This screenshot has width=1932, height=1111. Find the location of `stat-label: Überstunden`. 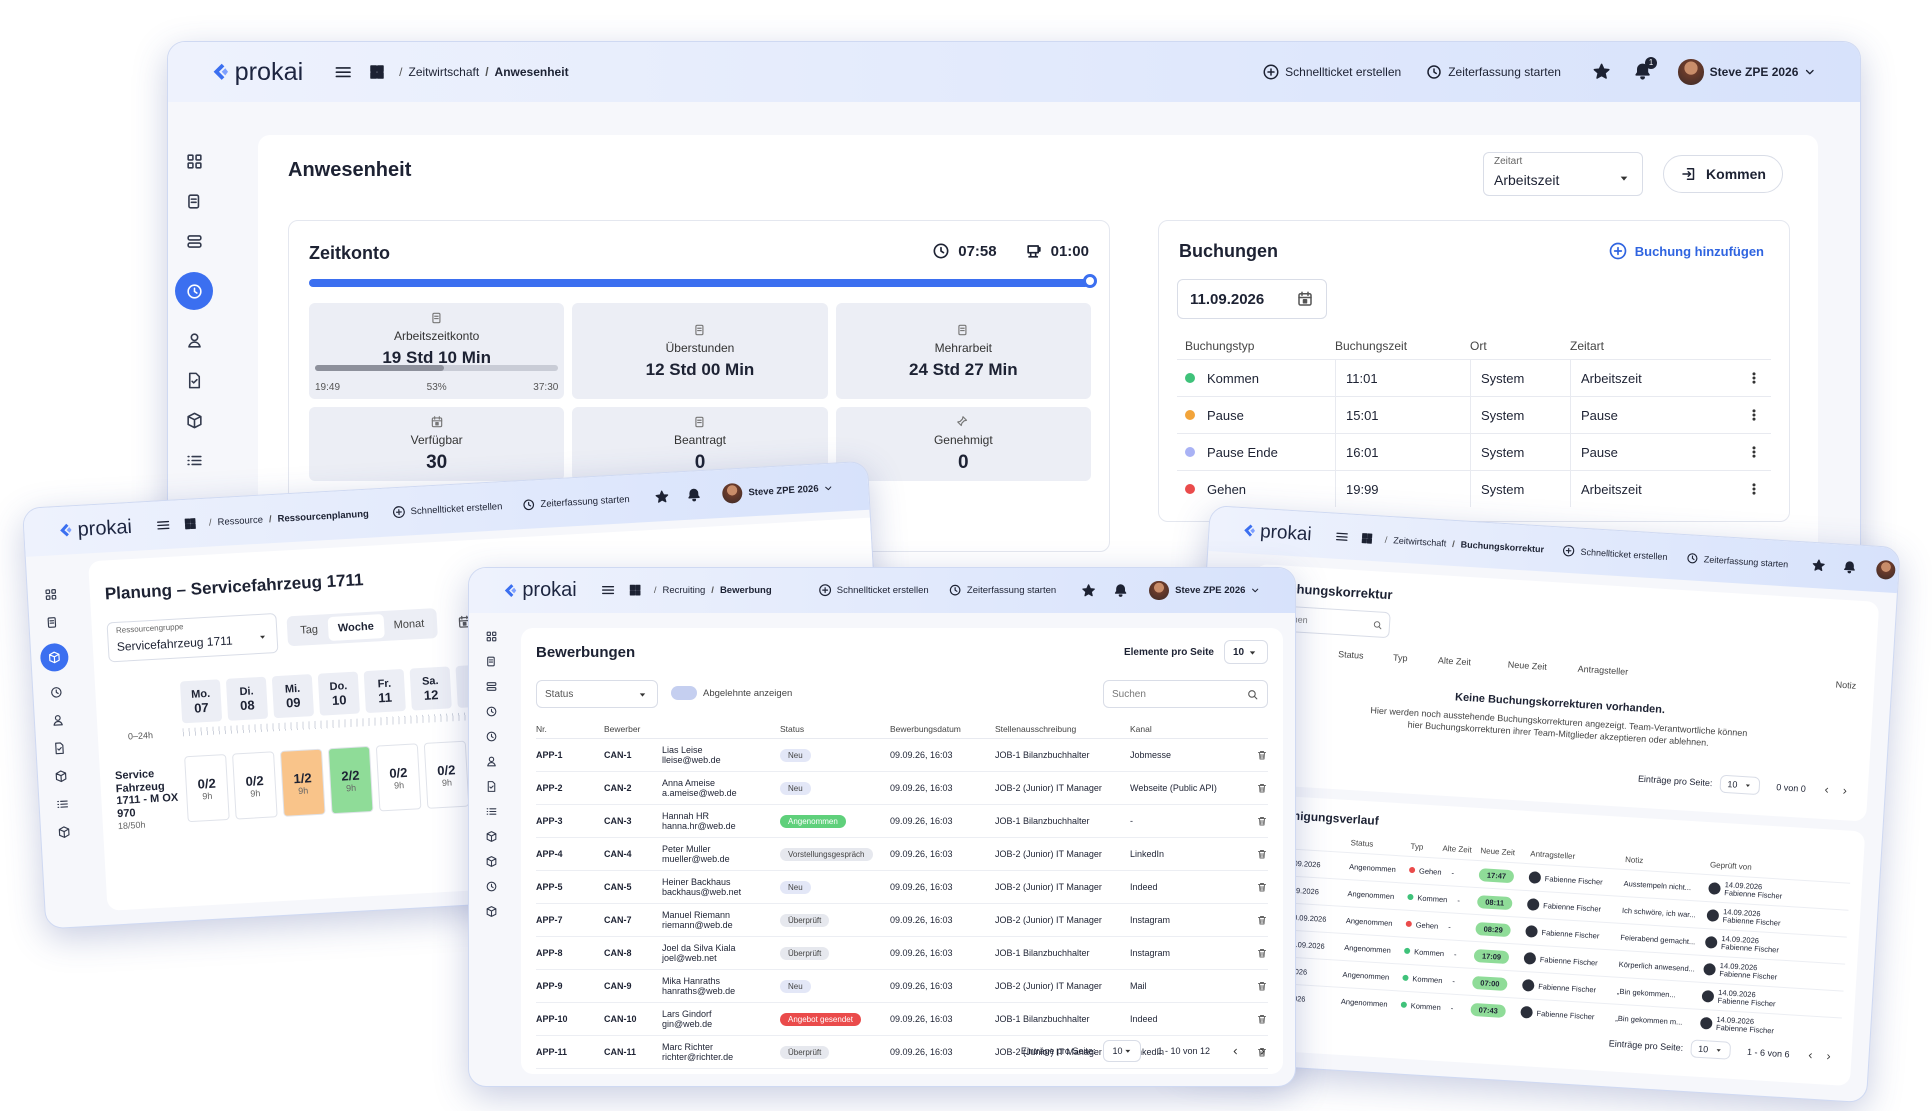

stat-label: Überstunden is located at coordinates (700, 347).